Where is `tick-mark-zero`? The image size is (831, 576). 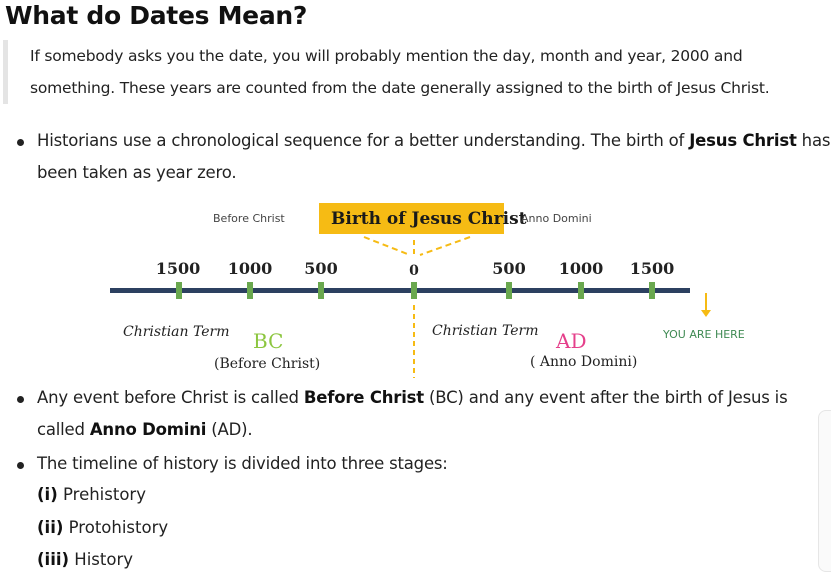 tick-mark-zero is located at coordinates (414, 290).